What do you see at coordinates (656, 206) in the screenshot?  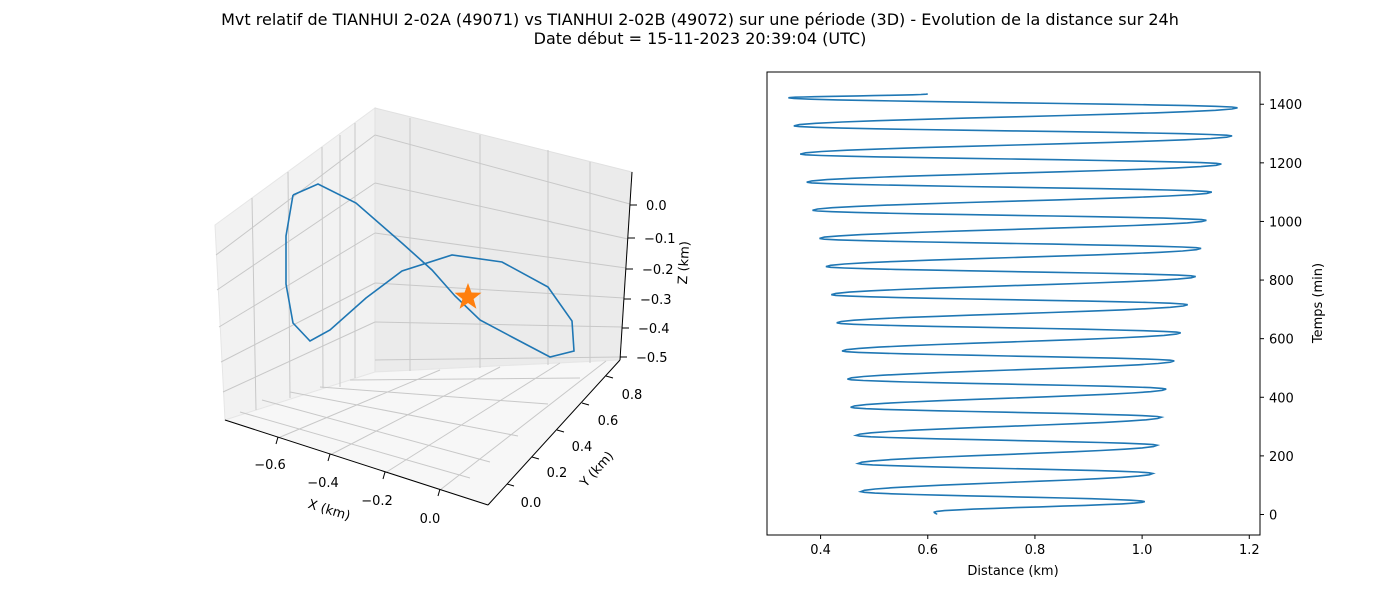 I see `z3d-tick-0: 0.0` at bounding box center [656, 206].